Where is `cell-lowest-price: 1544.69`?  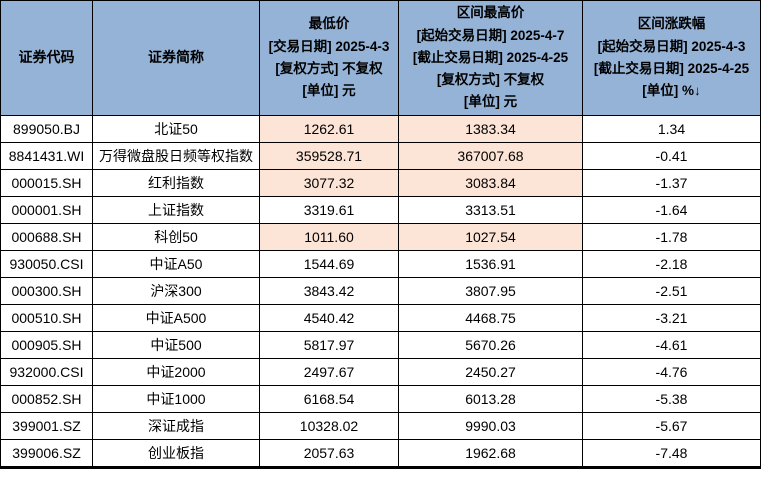 cell-lowest-price: 1544.69 is located at coordinates (329, 264).